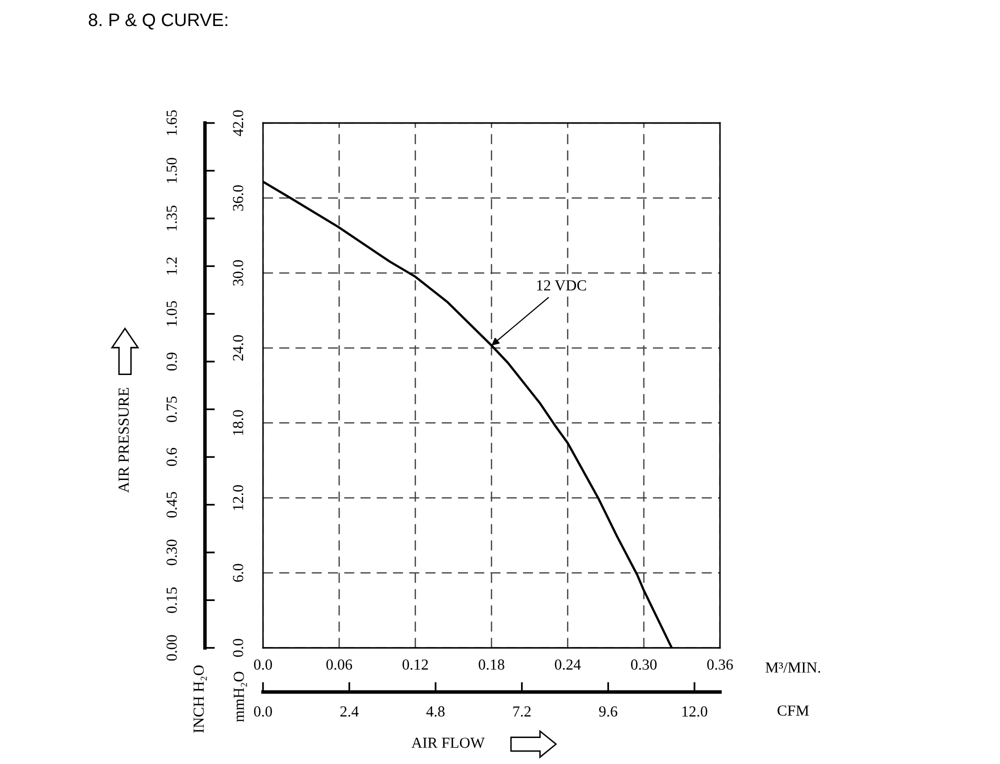  I want to click on x-tick-label: 0.06, so click(339, 664).